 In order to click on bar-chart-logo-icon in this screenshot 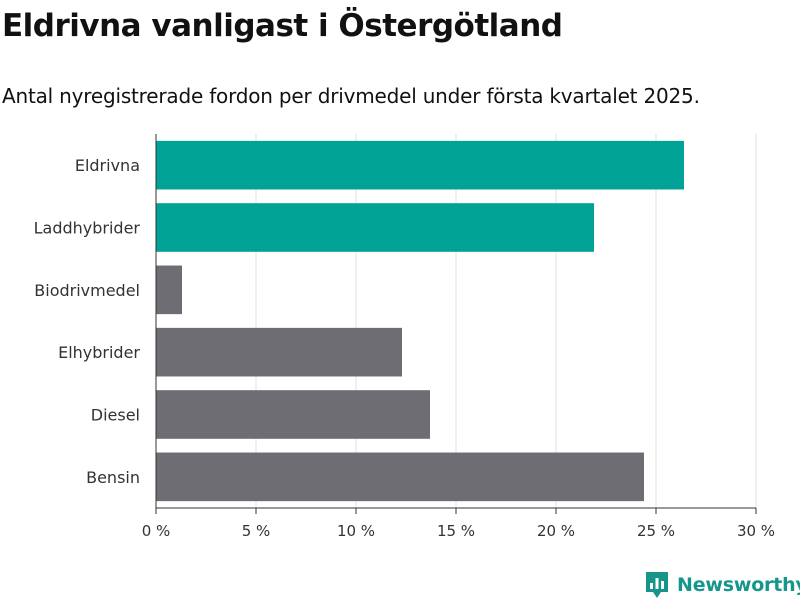, I will do `click(657, 585)`.